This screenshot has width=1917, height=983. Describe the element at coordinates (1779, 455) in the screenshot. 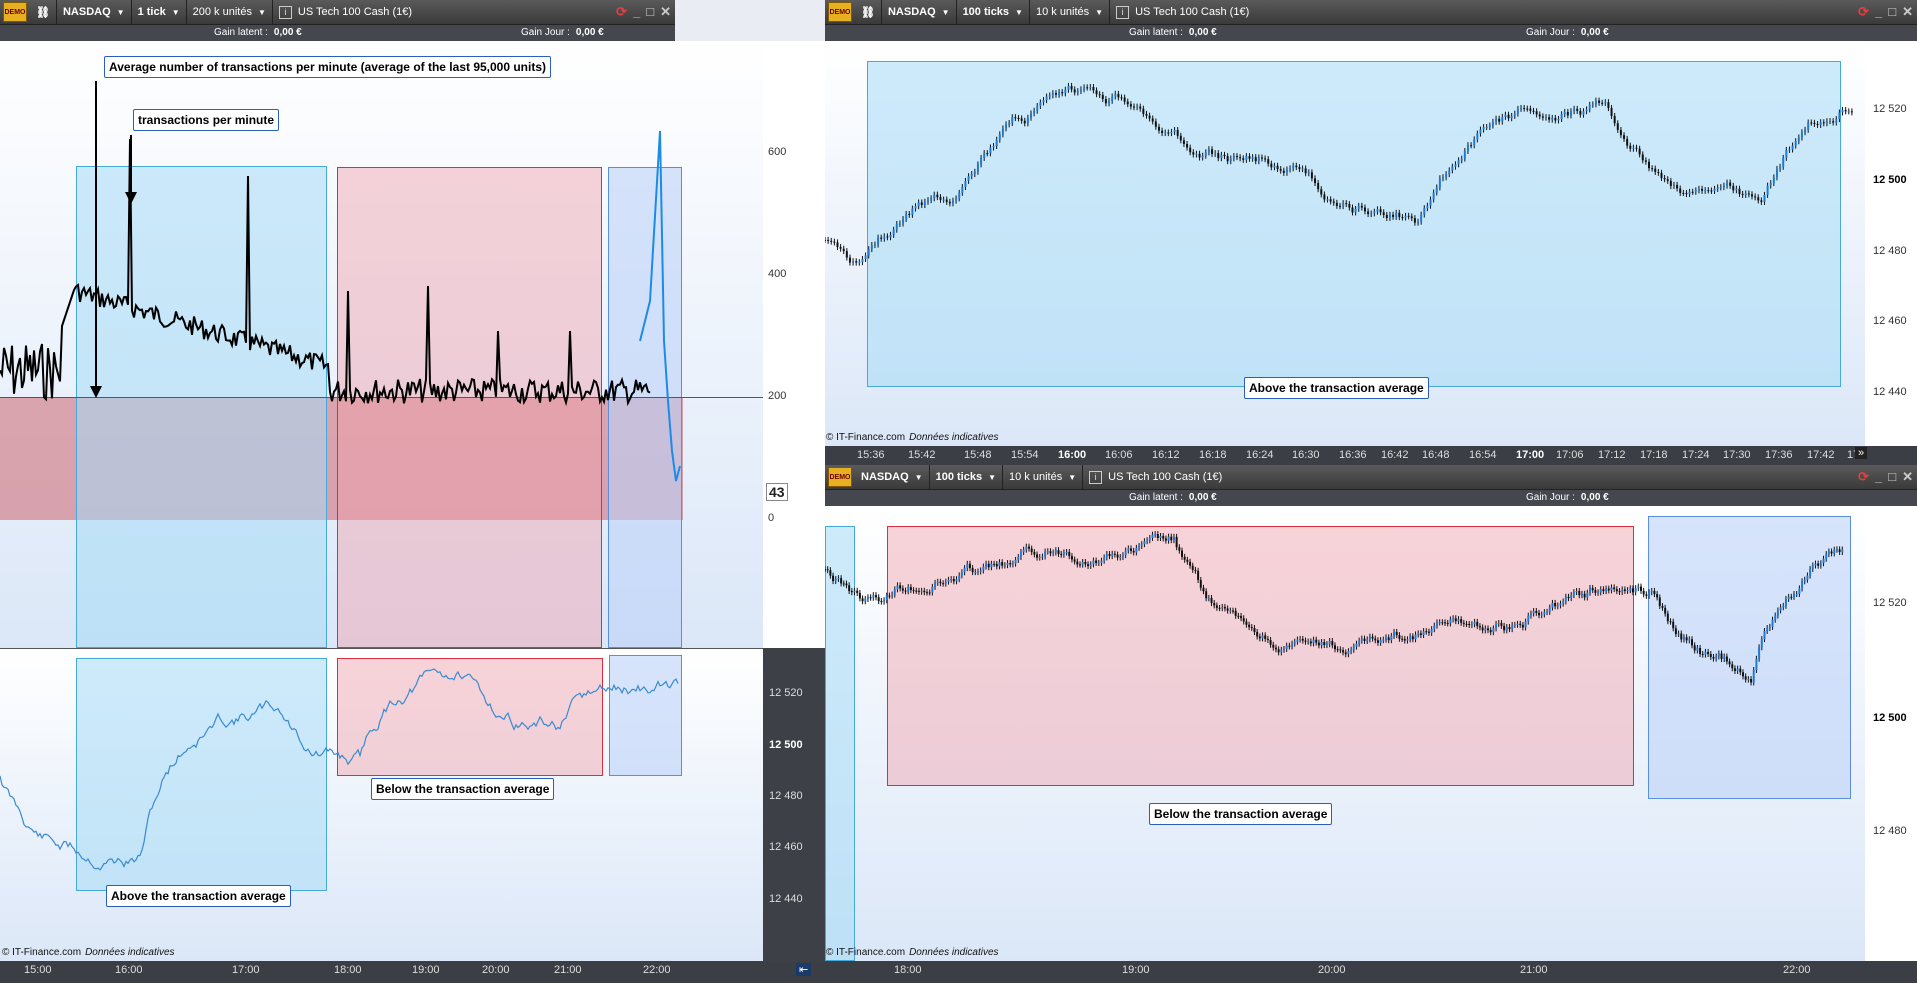

I see `time-label: 17:36` at that location.